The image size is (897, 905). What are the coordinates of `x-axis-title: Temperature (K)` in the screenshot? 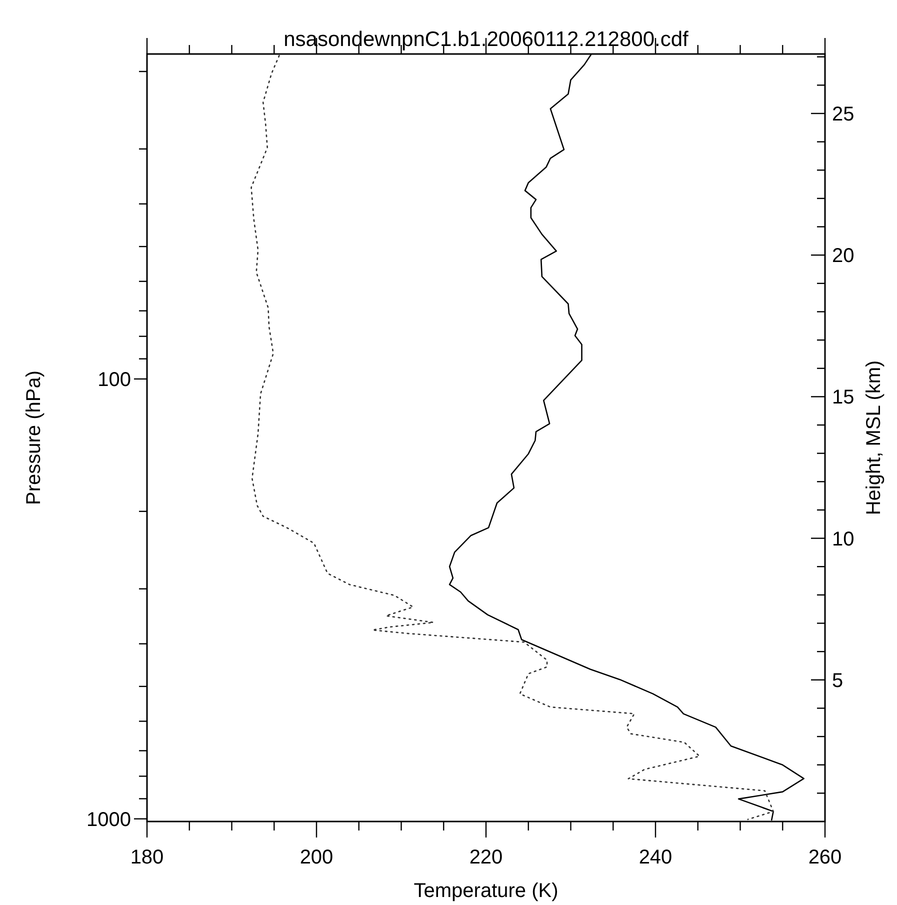 It's located at (486, 891).